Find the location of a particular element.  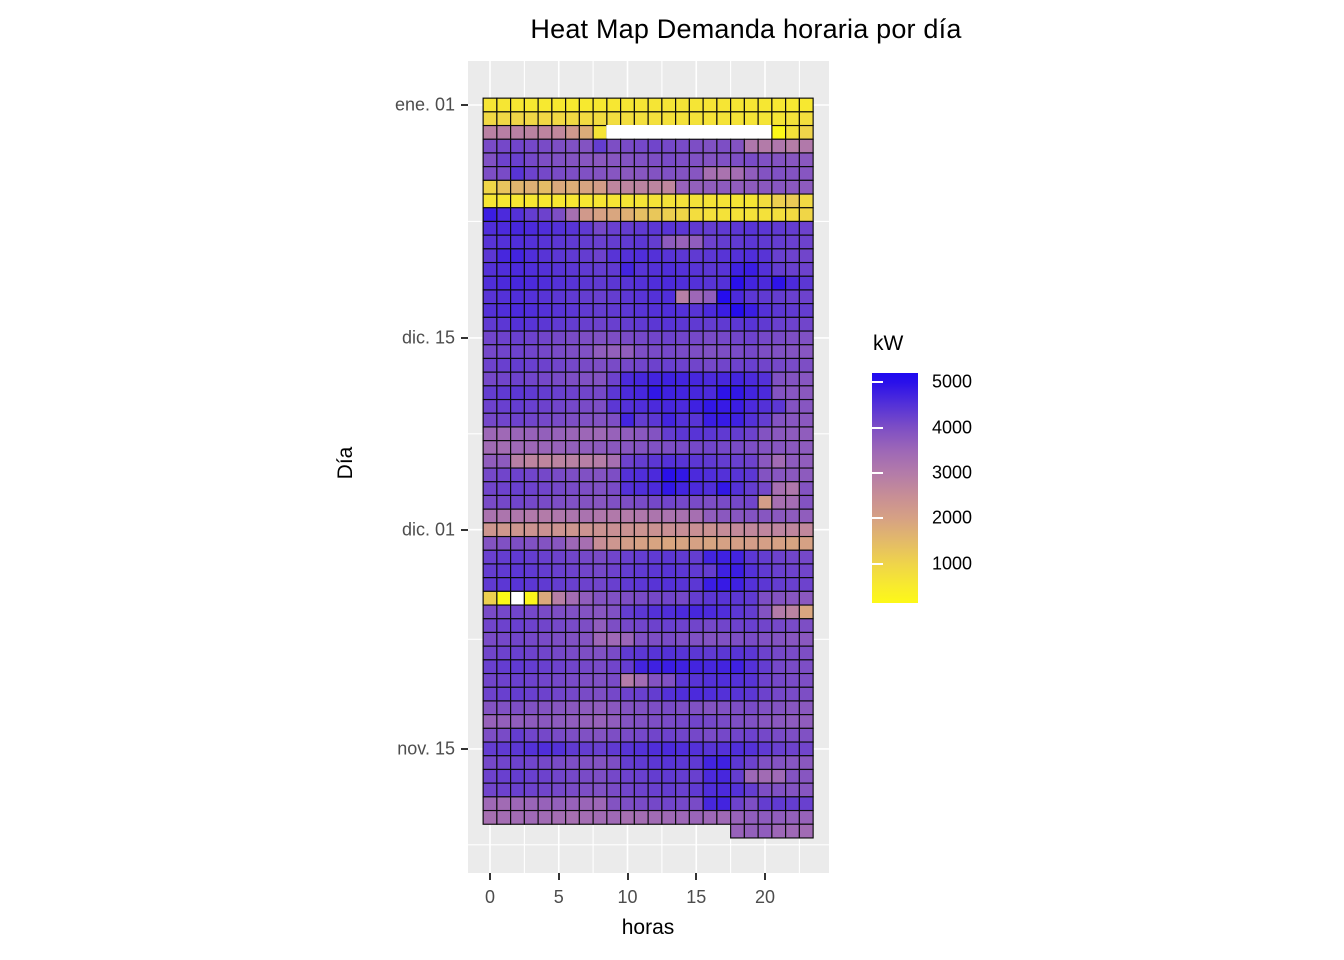

legend-tick-mark is located at coordinates (866, 473).